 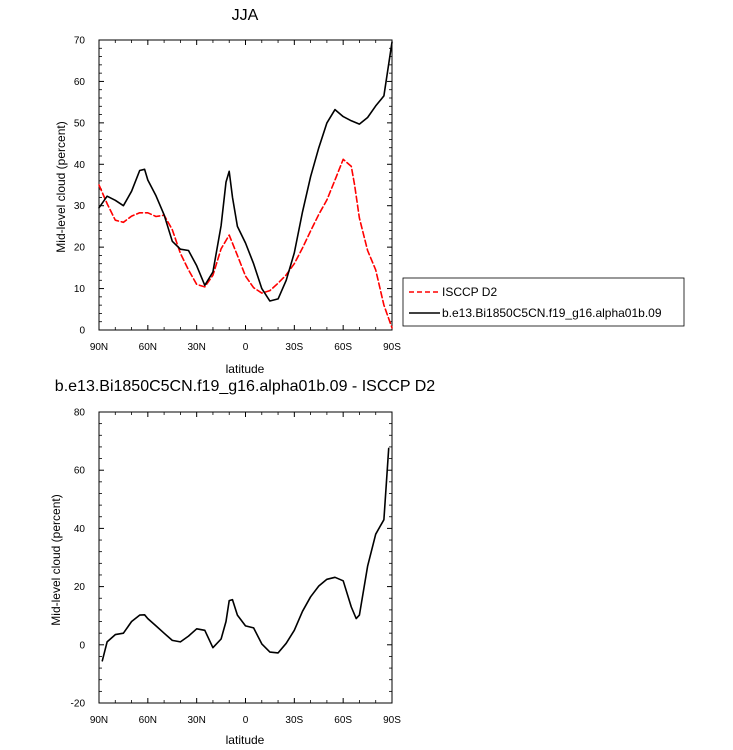 What do you see at coordinates (99, 720) in the screenshot?
I see `bottom-x-tick-label: 90N` at bounding box center [99, 720].